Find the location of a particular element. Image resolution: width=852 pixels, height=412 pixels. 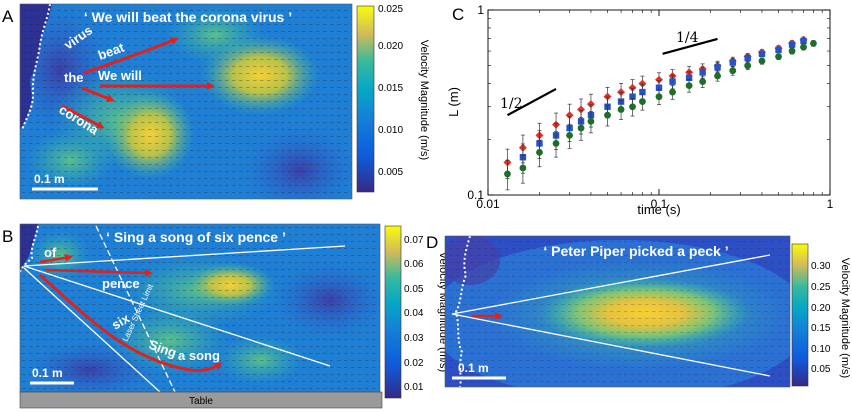

slope-label-quarter: 1/4 is located at coordinates (687, 38).